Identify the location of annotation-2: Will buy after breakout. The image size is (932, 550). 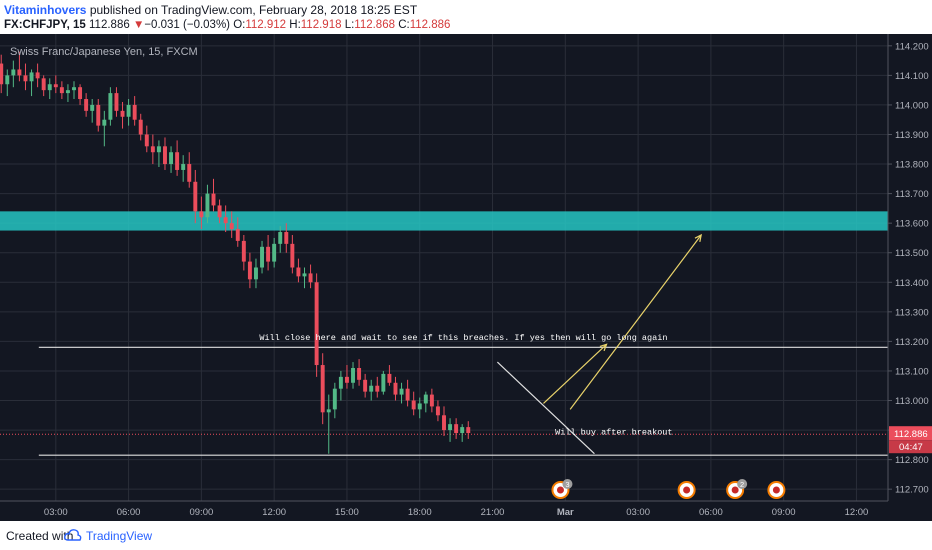
(613, 432).